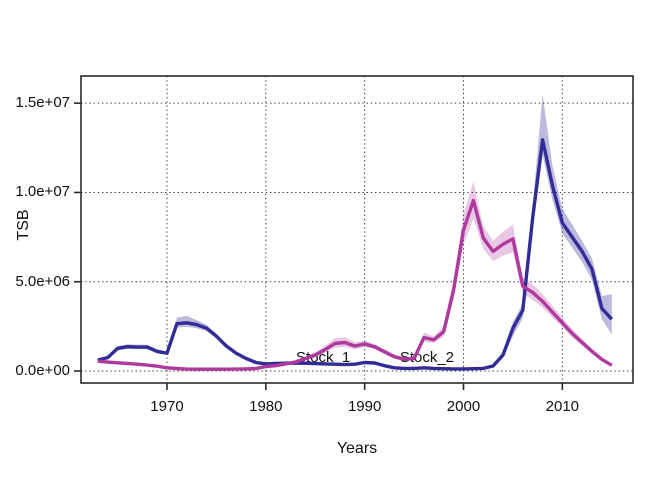 The image size is (672, 480). I want to click on x-tick-label: 2010, so click(562, 406).